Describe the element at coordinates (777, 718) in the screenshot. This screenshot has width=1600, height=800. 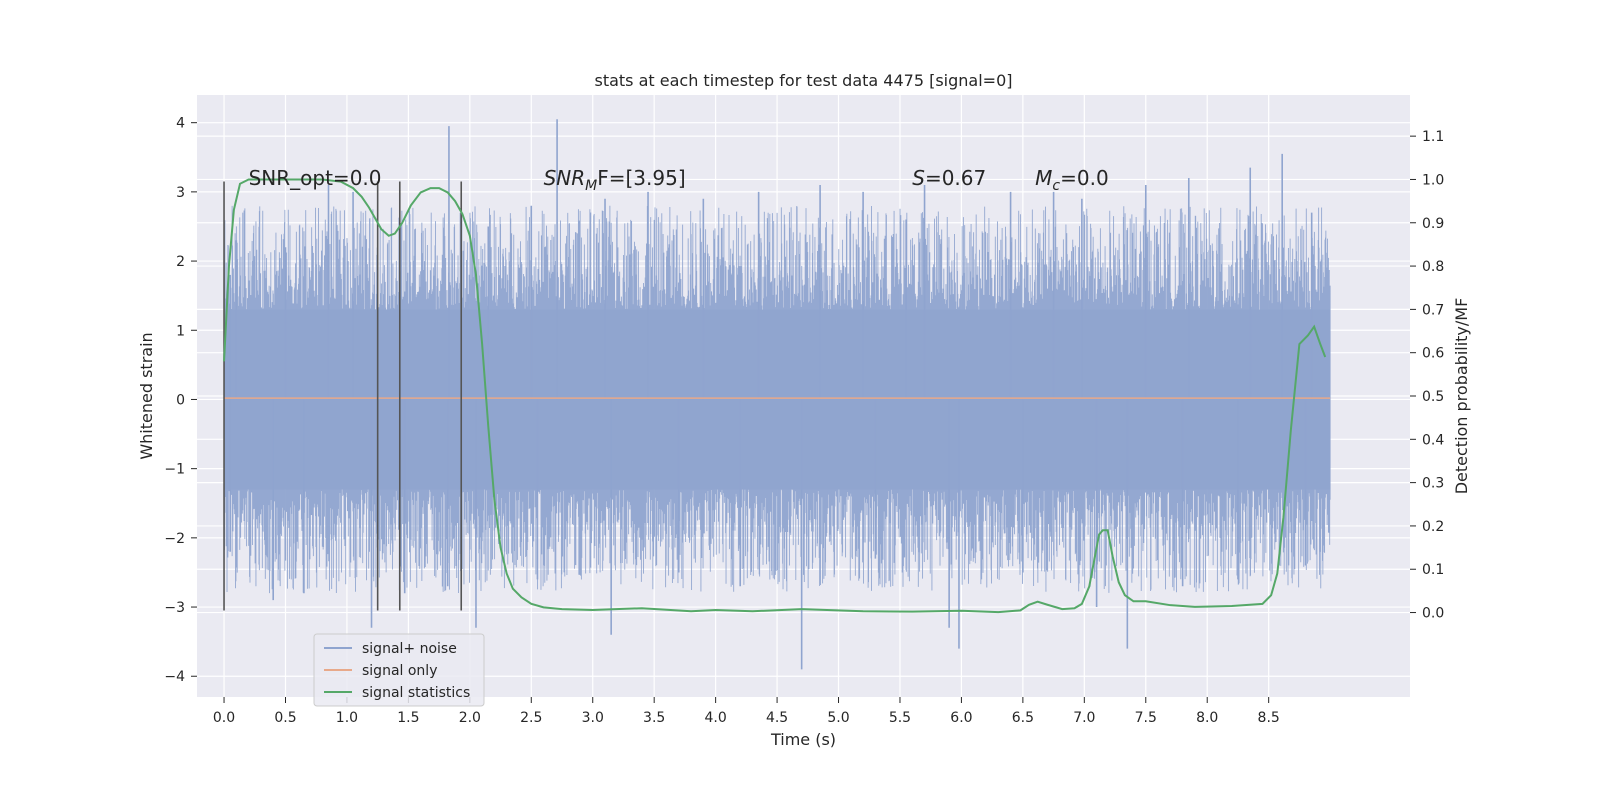
I see `x-tick-label: 4.5` at that location.